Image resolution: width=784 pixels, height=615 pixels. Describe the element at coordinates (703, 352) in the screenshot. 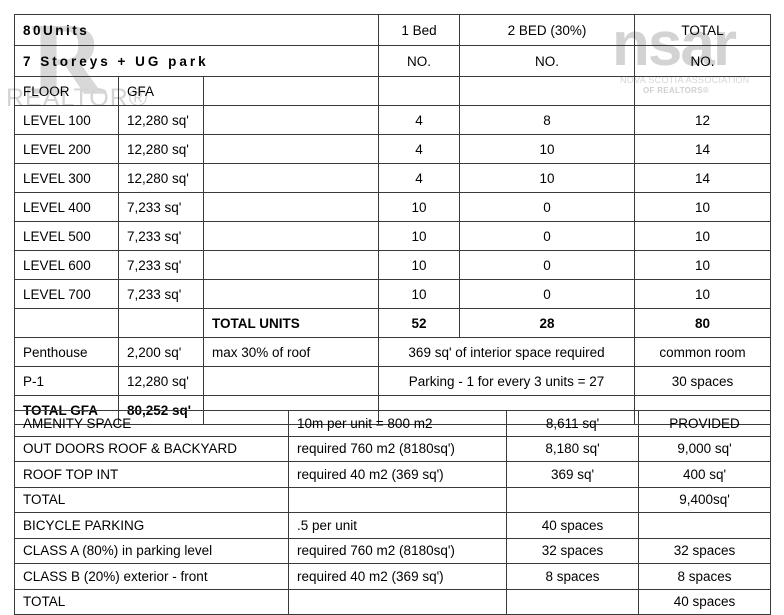

I see `penthouse-total: common room` at that location.